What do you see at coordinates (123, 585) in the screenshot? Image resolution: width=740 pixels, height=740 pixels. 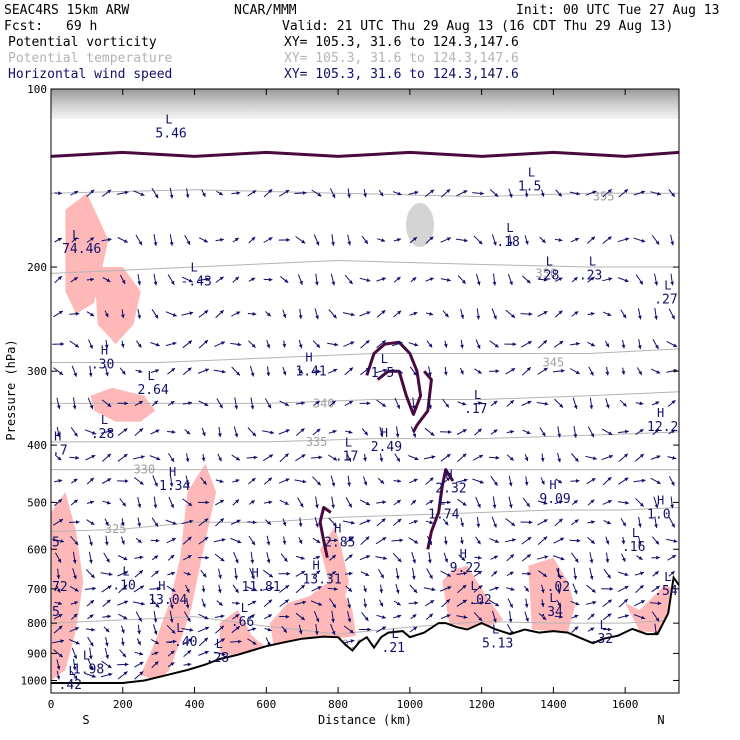 I see `extremum-value-28: .10` at bounding box center [123, 585].